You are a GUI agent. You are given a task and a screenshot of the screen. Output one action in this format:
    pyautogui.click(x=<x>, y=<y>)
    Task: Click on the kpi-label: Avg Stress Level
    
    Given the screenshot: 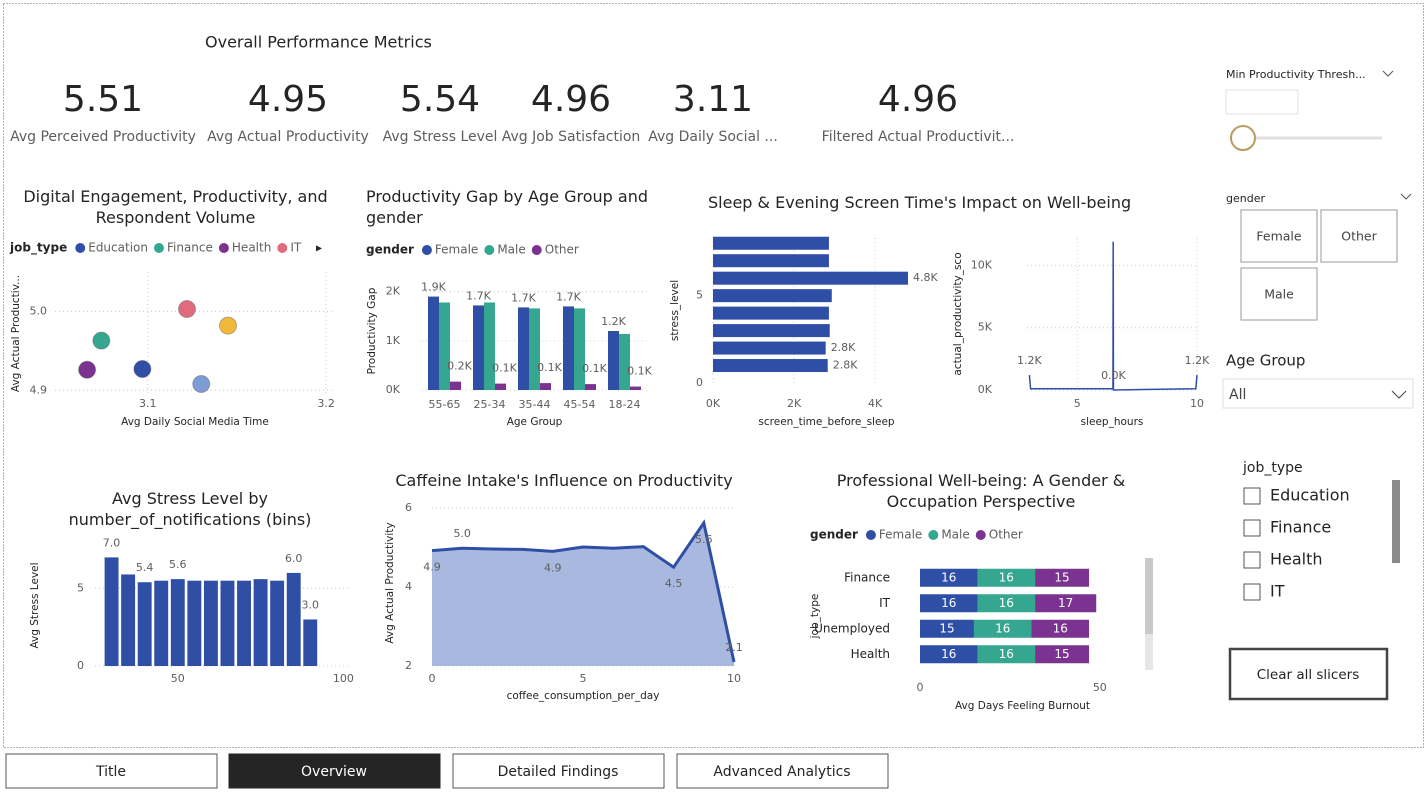 What is the action you would take?
    pyautogui.click(x=440, y=137)
    